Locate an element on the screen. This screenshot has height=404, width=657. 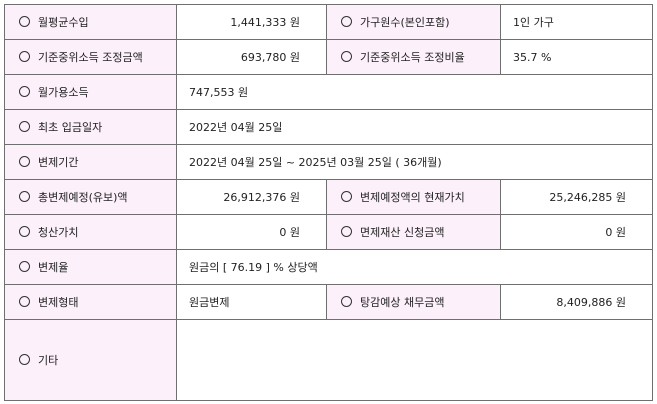
field-label: 변제기간 is located at coordinates (90, 162).